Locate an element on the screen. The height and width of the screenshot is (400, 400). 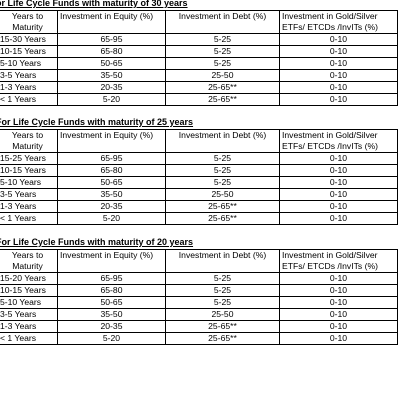
table-row: 15-25 Years 65-95 5-25 0-10 is located at coordinates (199, 158).